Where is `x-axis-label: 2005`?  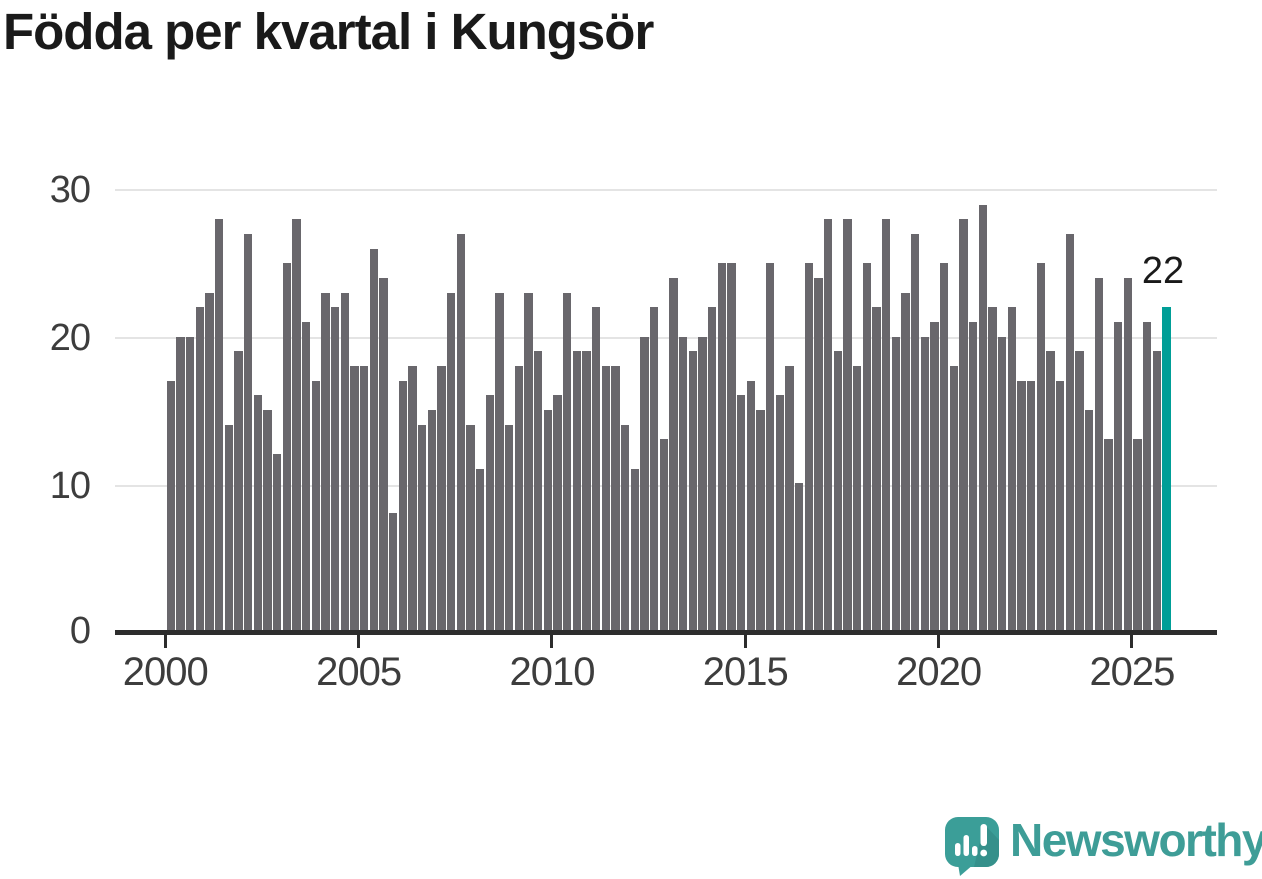
x-axis-label: 2005 is located at coordinates (359, 672).